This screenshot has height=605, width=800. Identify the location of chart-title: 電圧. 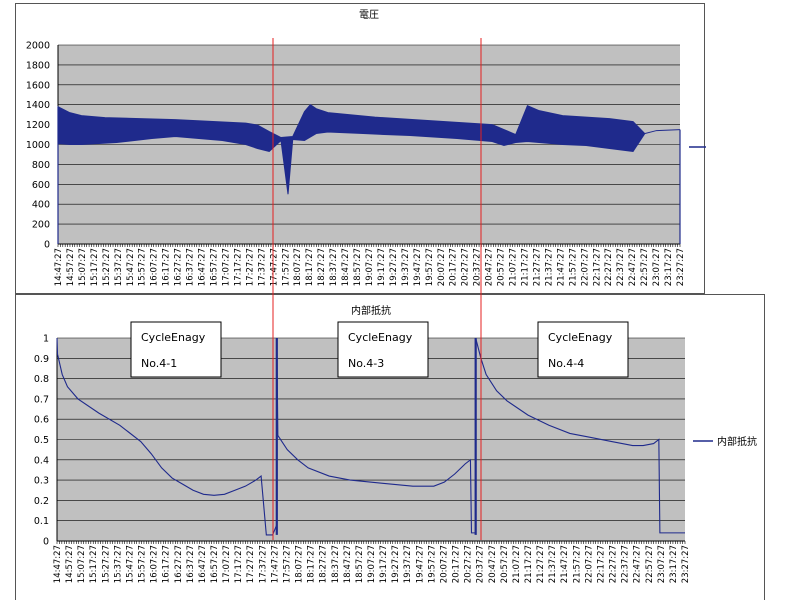
(369, 15).